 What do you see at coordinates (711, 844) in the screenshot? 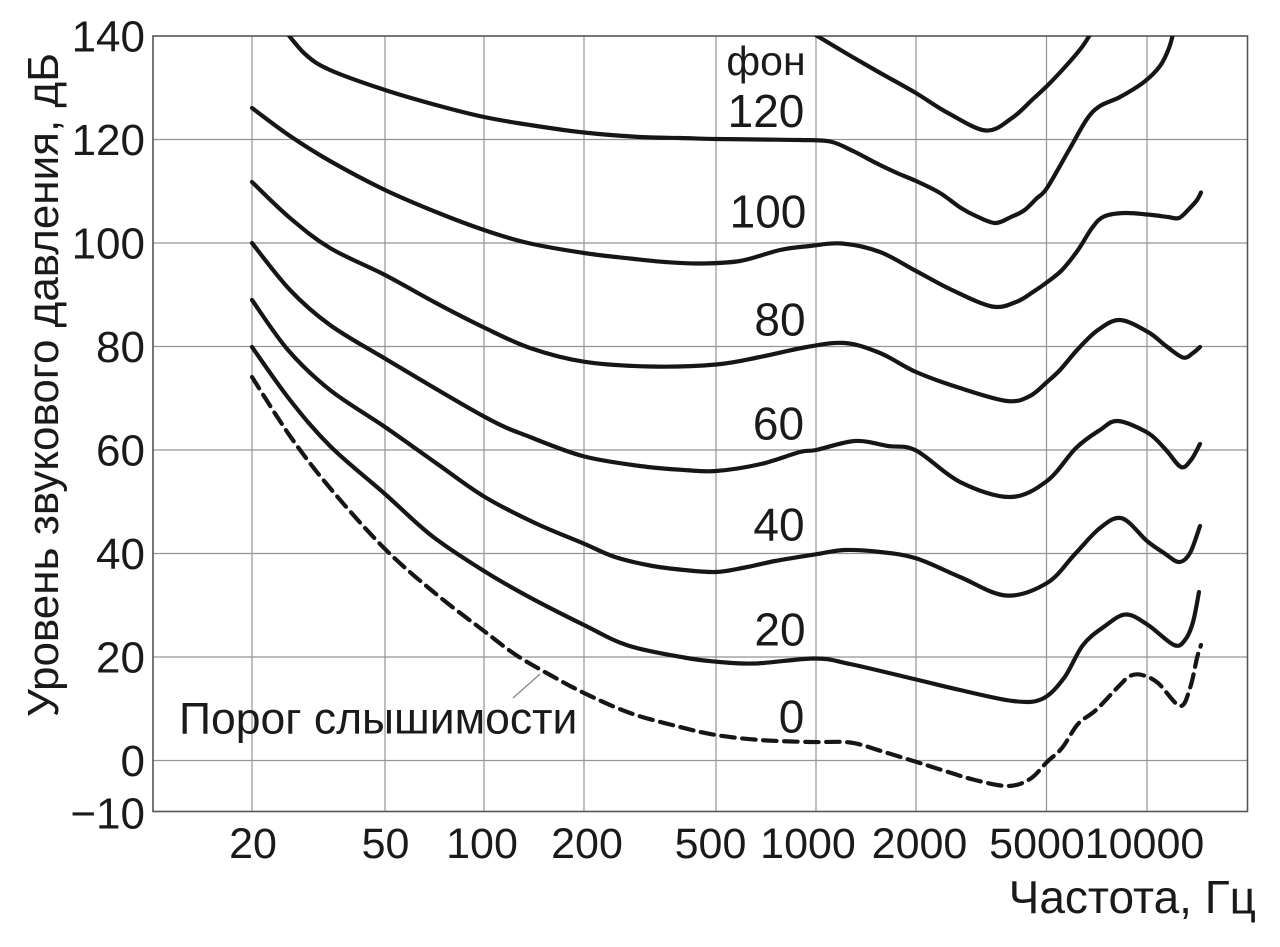
I see `svg-text: 500` at bounding box center [711, 844].